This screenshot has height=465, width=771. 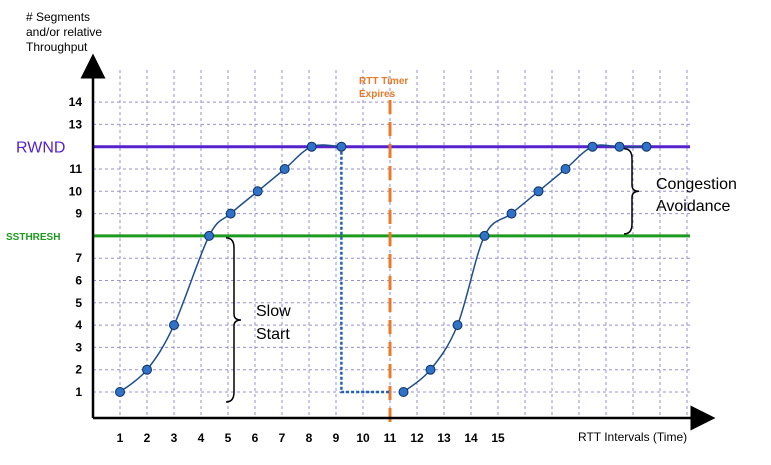 I want to click on x-tick-label: 7, so click(x=282, y=438).